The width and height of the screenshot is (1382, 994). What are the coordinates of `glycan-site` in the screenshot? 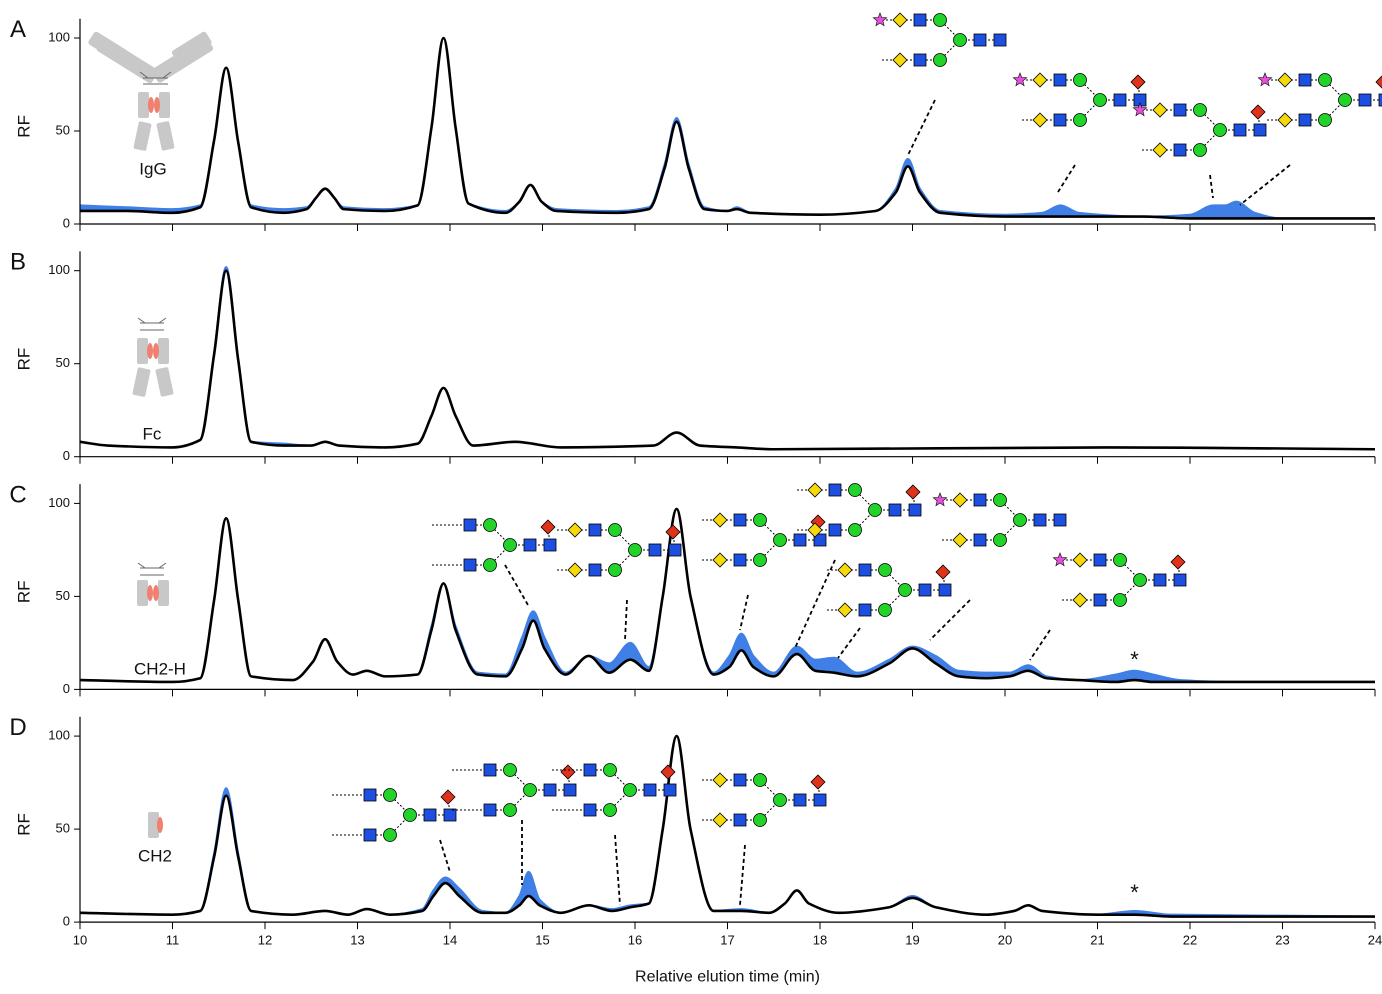 It's located at (160, 825).